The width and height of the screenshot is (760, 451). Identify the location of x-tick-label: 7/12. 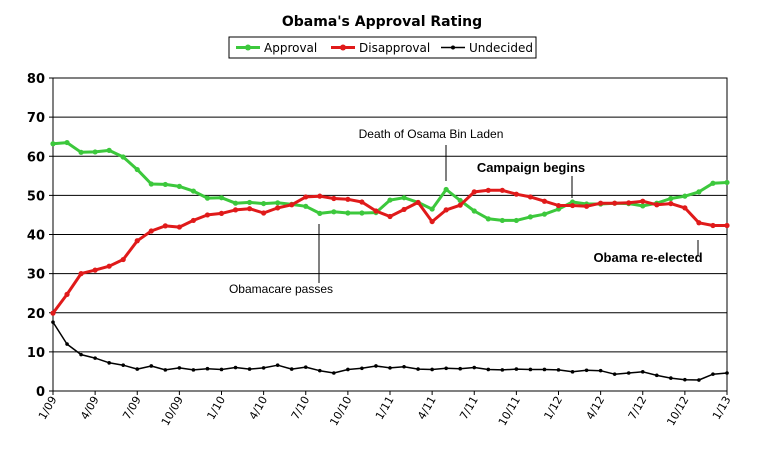
(638, 408).